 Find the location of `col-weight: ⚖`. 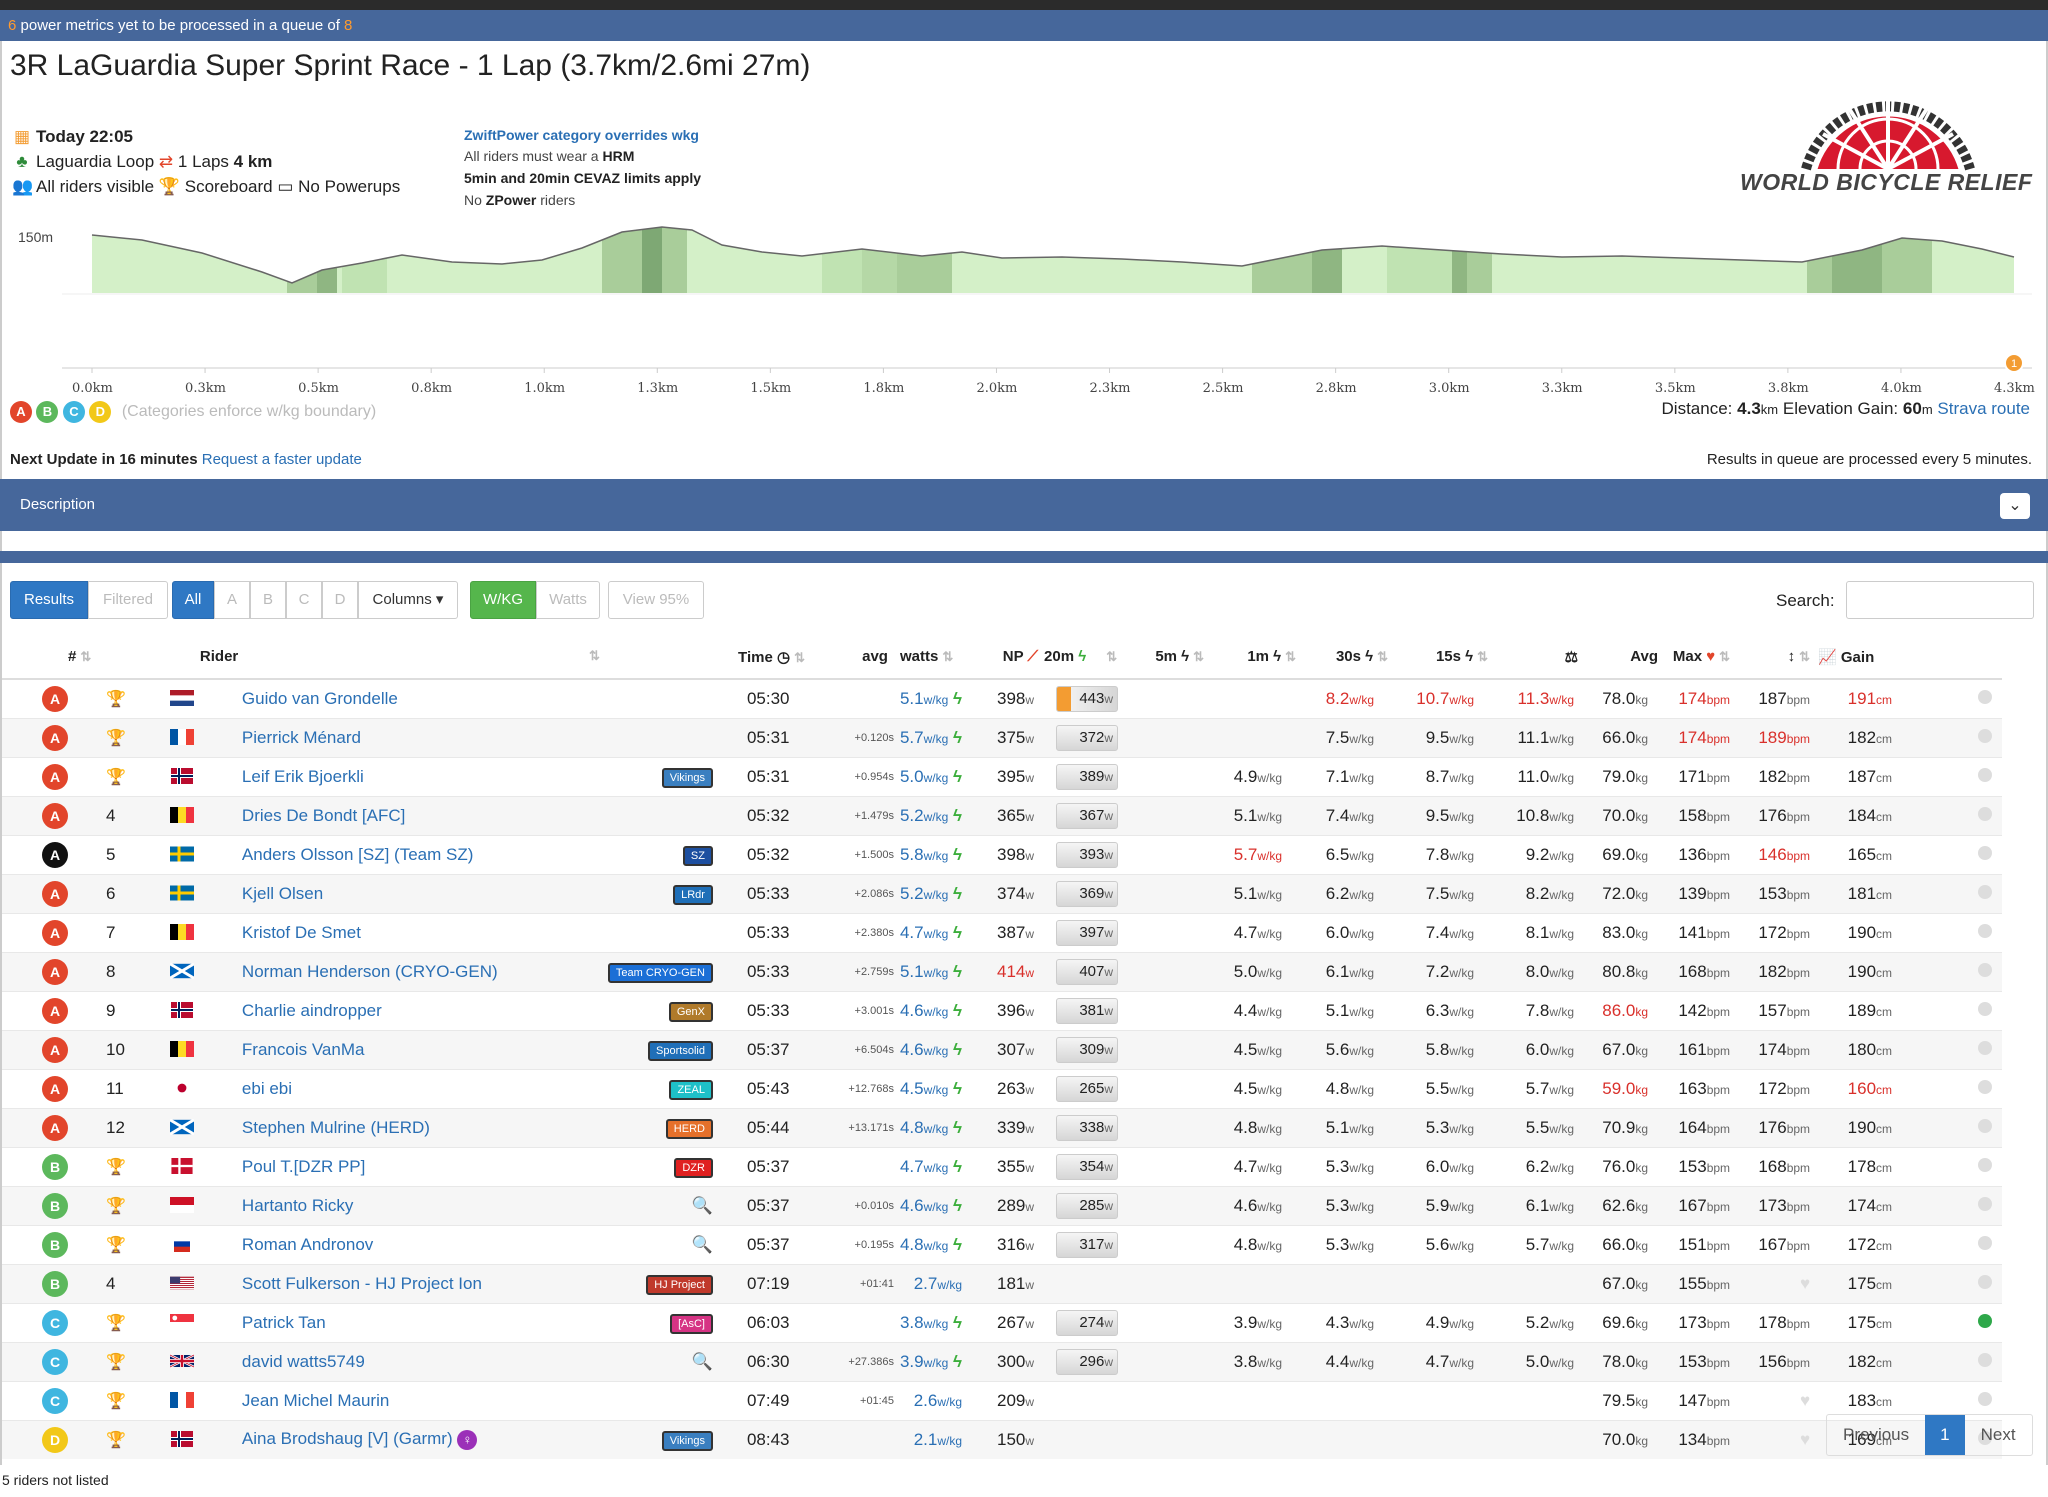

col-weight: ⚖ is located at coordinates (1538, 657).